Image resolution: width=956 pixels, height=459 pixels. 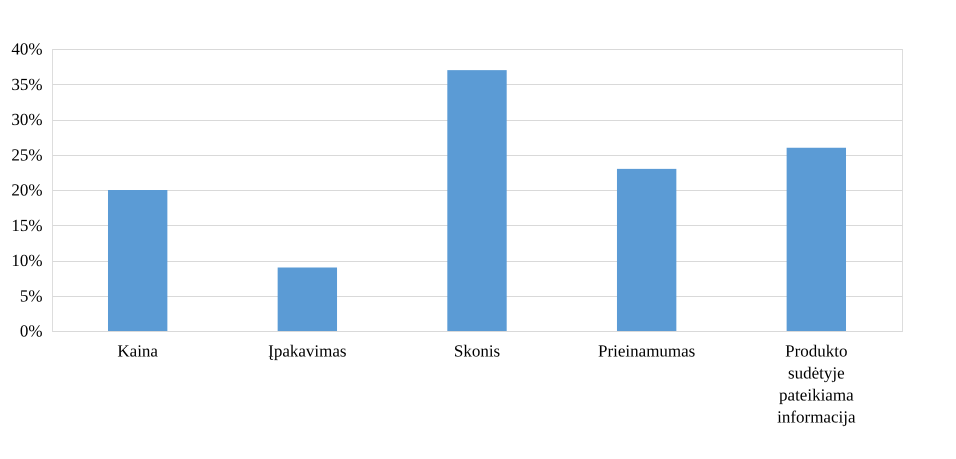 What do you see at coordinates (26, 119) in the screenshot?
I see `y-tick-label: 30%` at bounding box center [26, 119].